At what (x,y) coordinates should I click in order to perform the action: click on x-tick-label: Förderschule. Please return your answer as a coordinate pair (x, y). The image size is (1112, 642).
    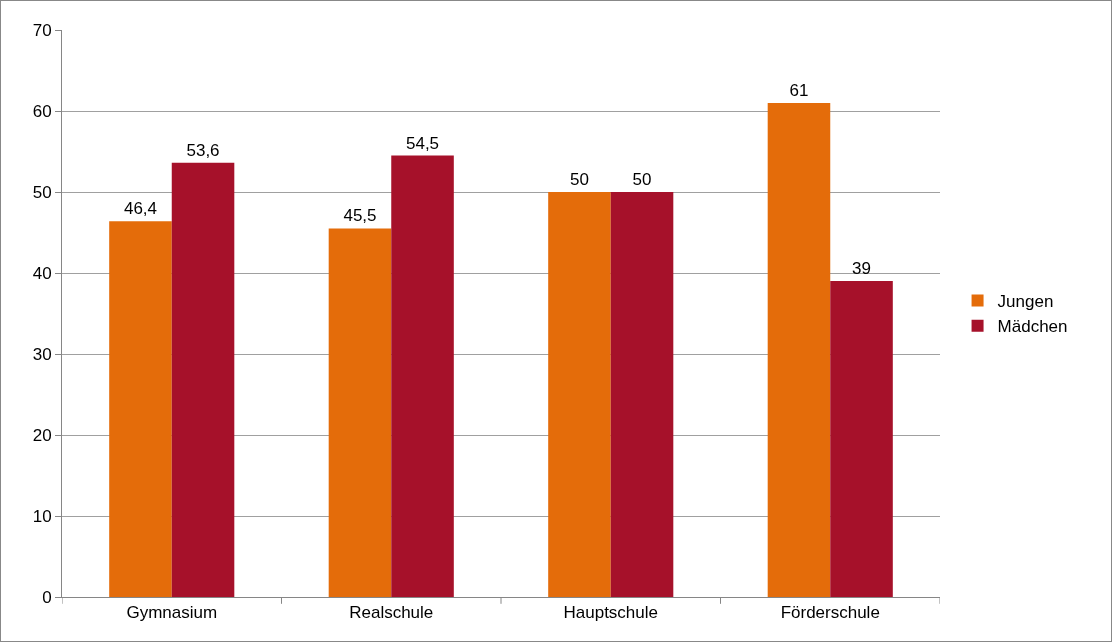
    Looking at the image, I should click on (830, 613).